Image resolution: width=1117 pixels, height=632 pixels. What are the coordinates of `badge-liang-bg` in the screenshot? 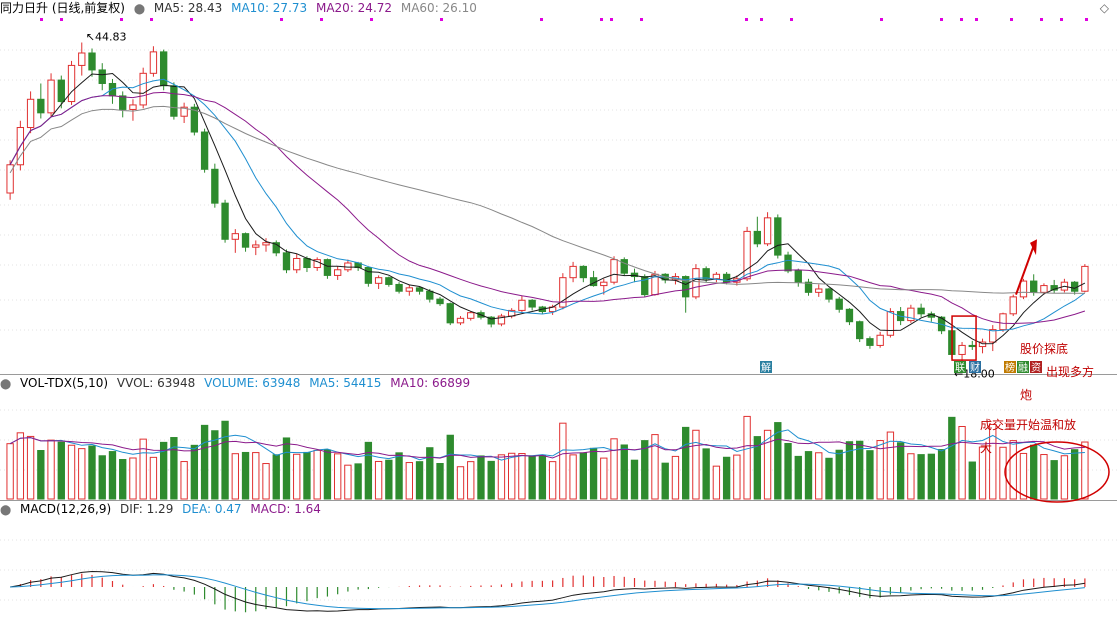 It's located at (1023, 367).